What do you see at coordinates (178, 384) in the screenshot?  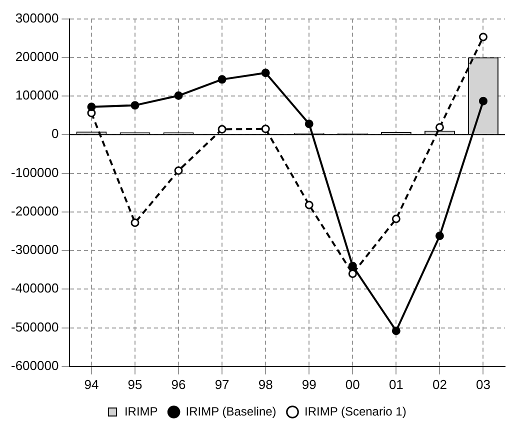 I see `x-tick-label: 96` at bounding box center [178, 384].